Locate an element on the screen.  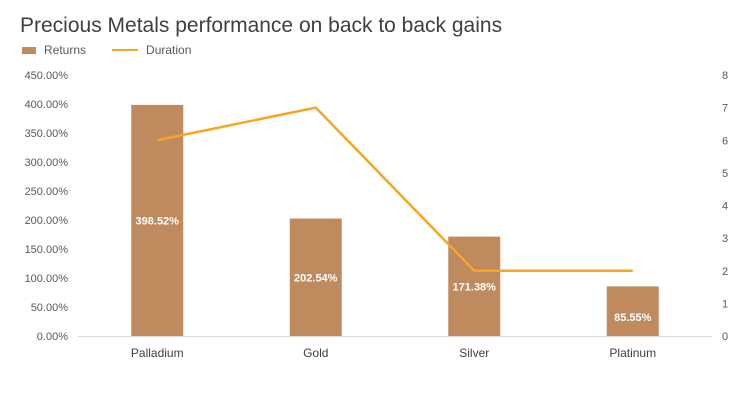
y-left-tick-label: 300.00% is located at coordinates (47, 163).